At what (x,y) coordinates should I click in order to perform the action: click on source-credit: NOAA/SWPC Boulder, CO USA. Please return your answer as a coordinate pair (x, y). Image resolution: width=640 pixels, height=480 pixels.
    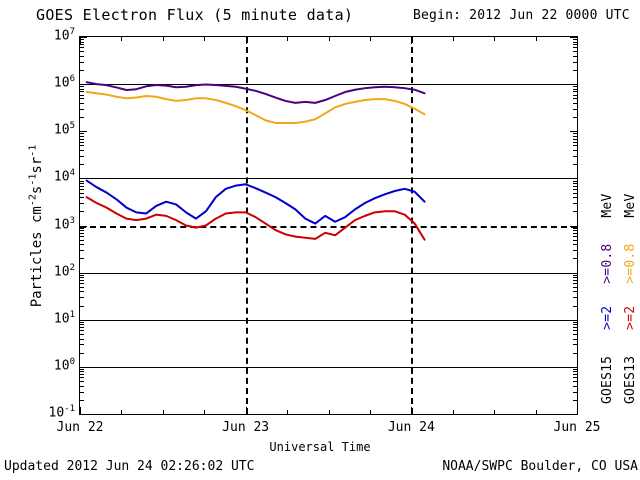
    Looking at the image, I should click on (540, 466).